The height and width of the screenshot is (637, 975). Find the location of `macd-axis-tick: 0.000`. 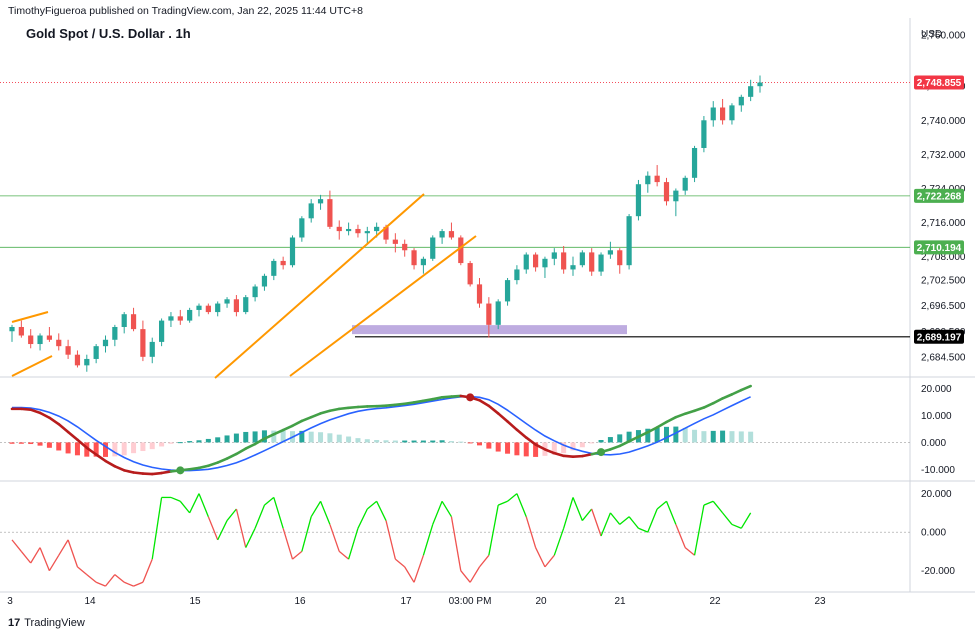

macd-axis-tick: 0.000 is located at coordinates (933, 443).